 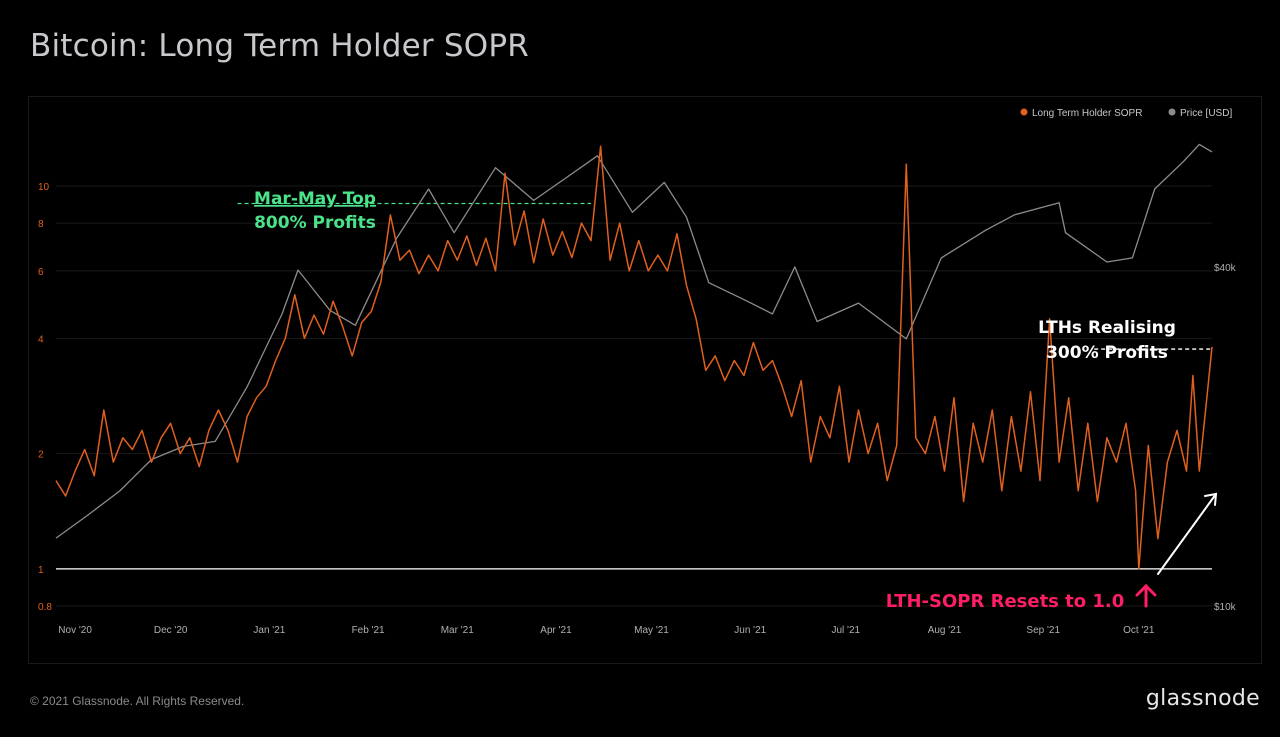 What do you see at coordinates (315, 199) in the screenshot?
I see `annotation-top-line1: Mar-May Top` at bounding box center [315, 199].